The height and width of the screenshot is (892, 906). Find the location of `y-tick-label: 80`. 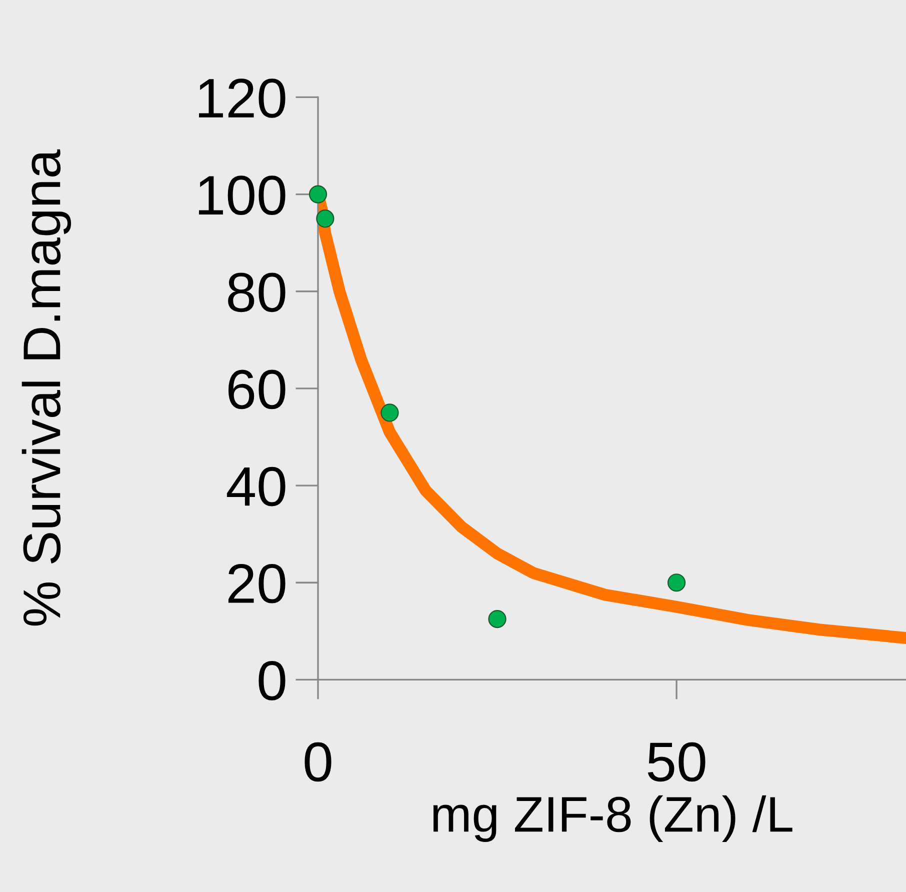

y-tick-label: 80 is located at coordinates (257, 292).